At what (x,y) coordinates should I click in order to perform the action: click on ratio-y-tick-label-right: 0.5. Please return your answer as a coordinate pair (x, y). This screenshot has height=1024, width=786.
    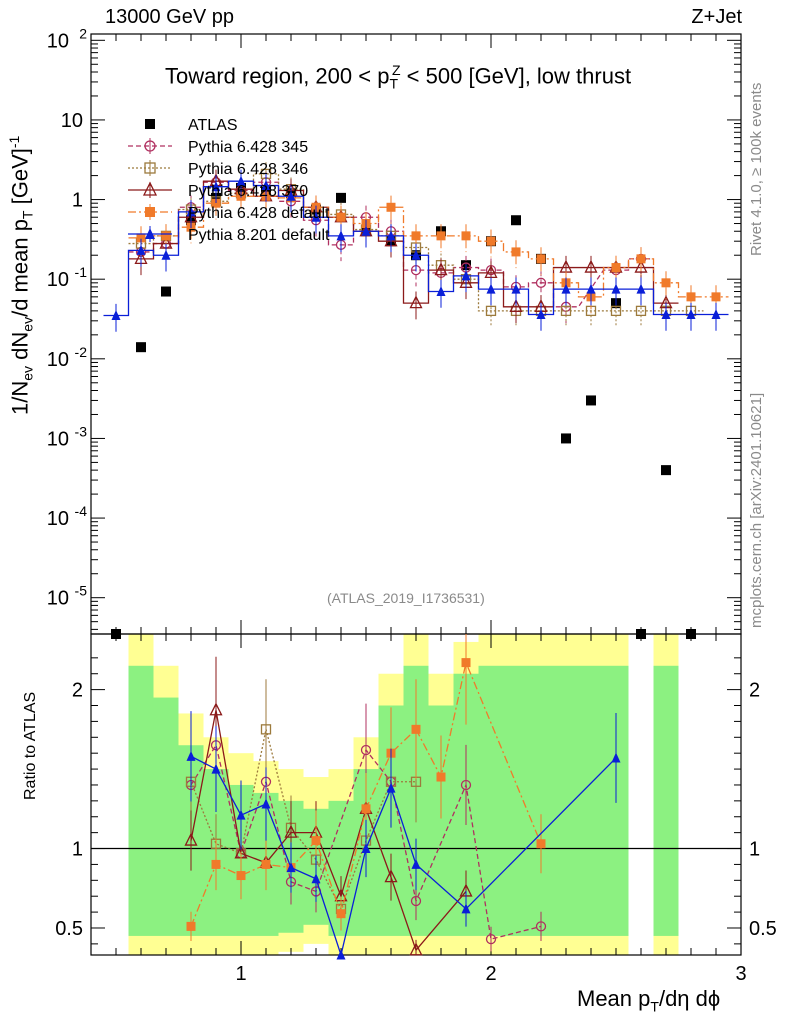
    Looking at the image, I should click on (763, 929).